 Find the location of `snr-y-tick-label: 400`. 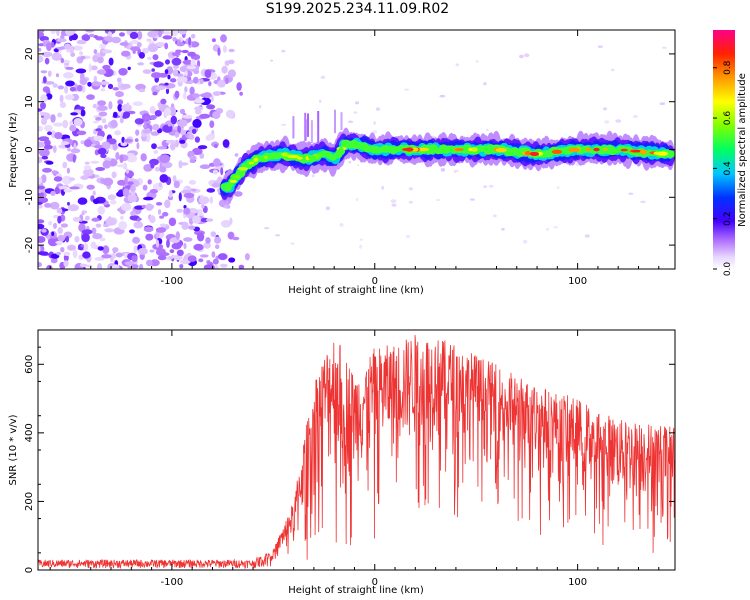

snr-y-tick-label: 400 is located at coordinates (29, 432).